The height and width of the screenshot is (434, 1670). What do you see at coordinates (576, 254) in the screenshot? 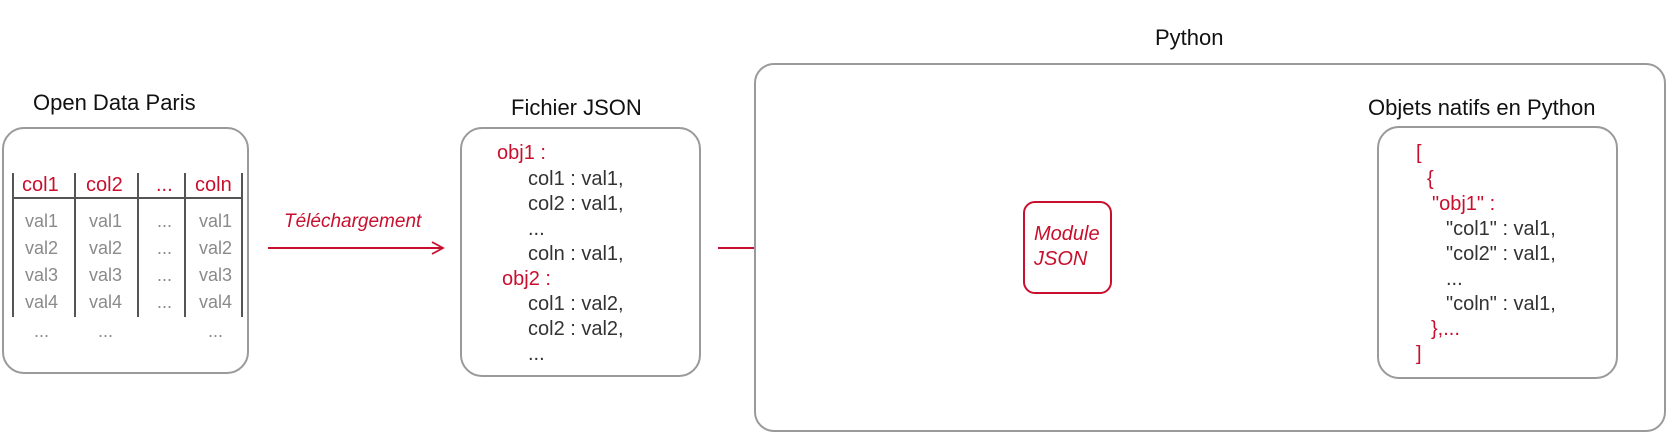
I see `json-line: coln : val1,` at bounding box center [576, 254].